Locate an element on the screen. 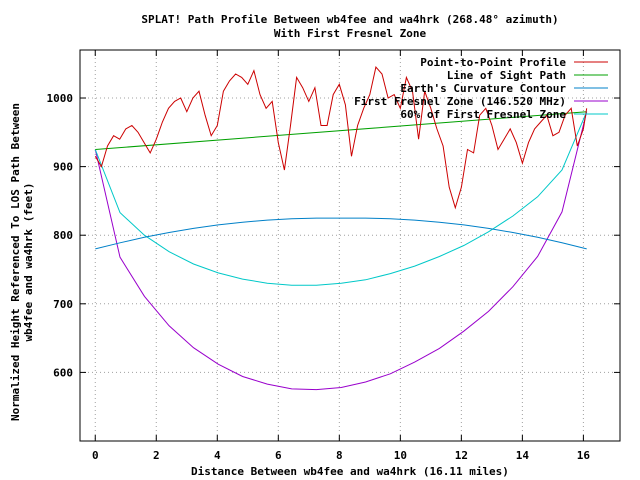  y-axis-label-line-2: wb4fee and wa4hrk (feet) is located at coordinates (28, 262).